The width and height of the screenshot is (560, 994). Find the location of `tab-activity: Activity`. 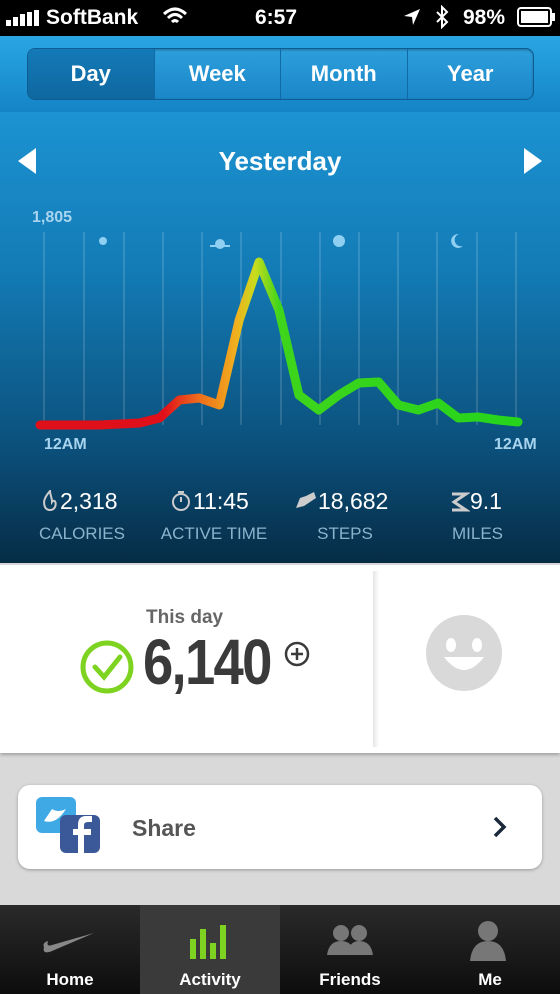

tab-activity: Activity is located at coordinates (210, 949).